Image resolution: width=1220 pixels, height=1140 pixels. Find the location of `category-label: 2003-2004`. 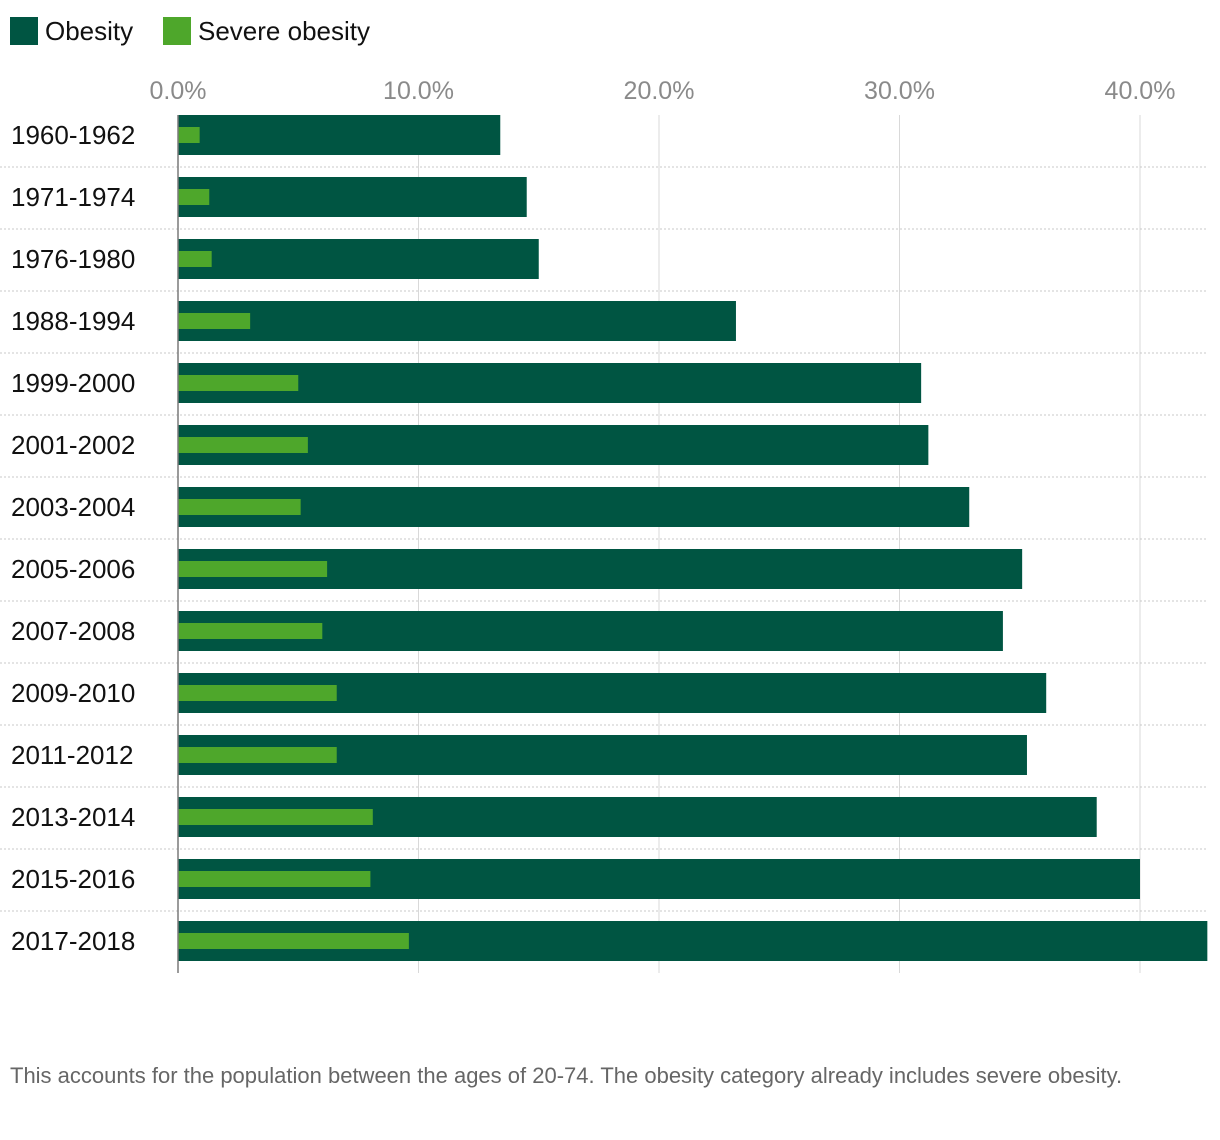

category-label: 2003-2004 is located at coordinates (73, 507).